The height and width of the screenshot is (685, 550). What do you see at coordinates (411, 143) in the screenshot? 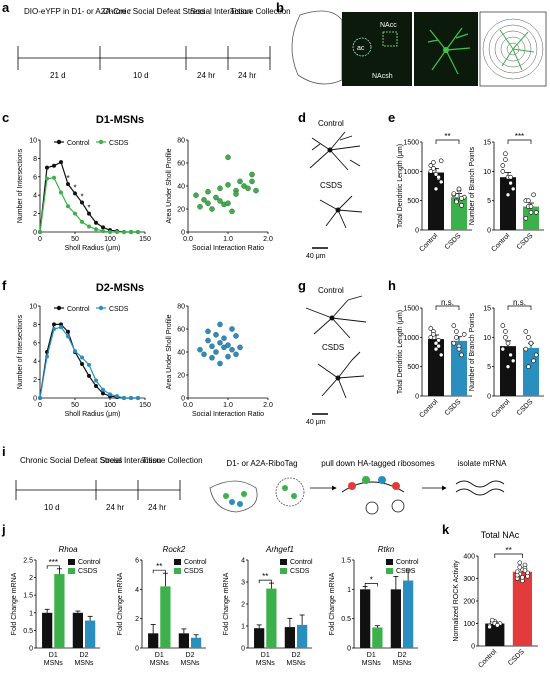
I see `y-tick-label: 1500` at bounding box center [411, 143].